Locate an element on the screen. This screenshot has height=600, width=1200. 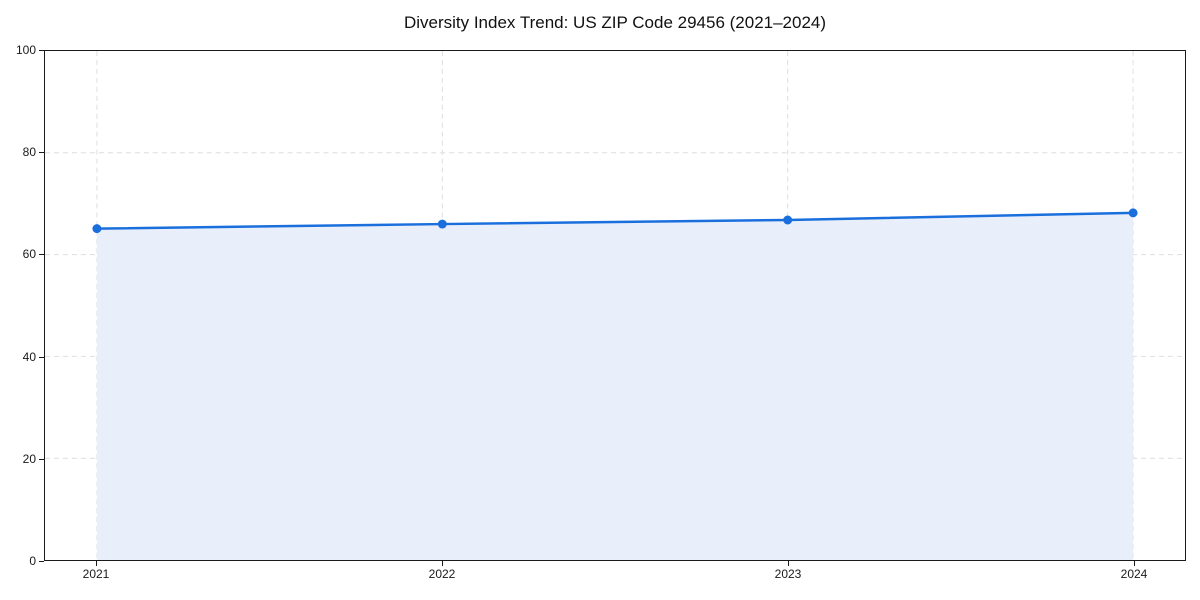
y-tick-label-100: 100 is located at coordinates (25, 50).